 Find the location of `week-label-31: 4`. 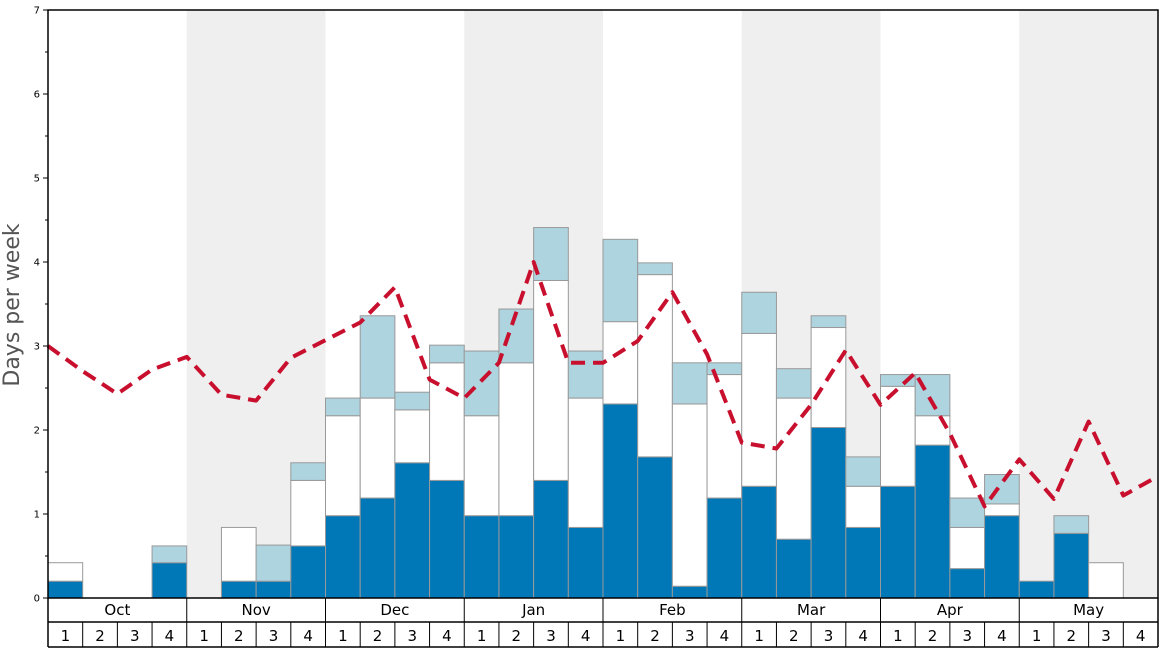

week-label-31: 4 is located at coordinates (1141, 636).